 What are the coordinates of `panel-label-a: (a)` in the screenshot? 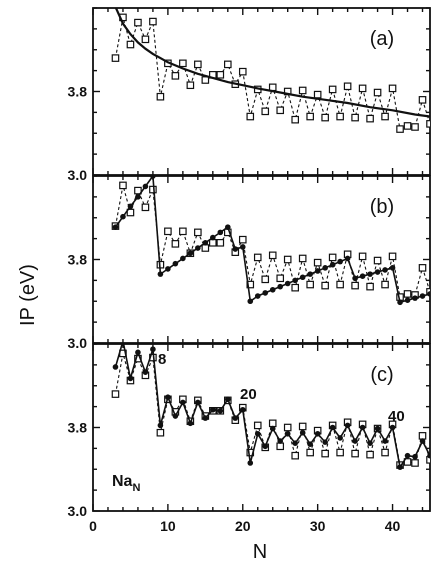 It's located at (382, 39).